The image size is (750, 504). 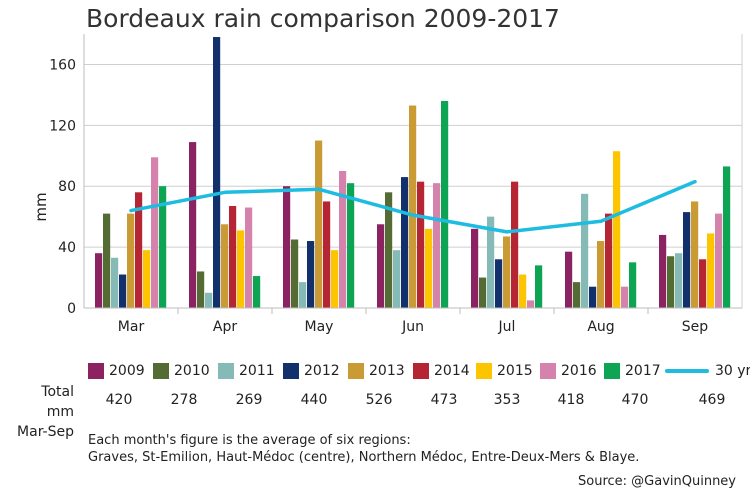 I want to click on total-value: 418, so click(x=571, y=400).